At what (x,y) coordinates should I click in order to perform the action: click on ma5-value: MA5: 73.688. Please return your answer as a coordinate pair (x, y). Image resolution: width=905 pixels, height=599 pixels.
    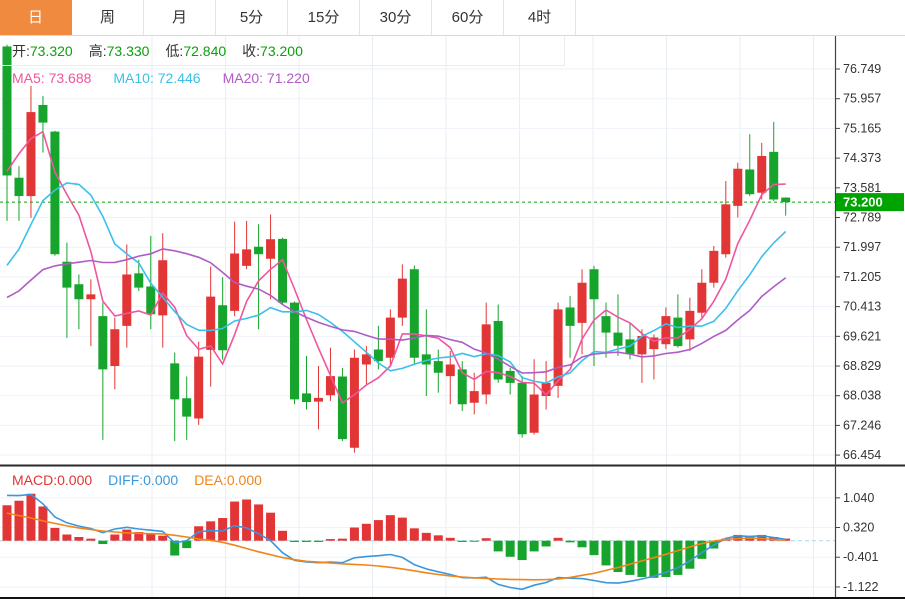
    Looking at the image, I should click on (52, 78).